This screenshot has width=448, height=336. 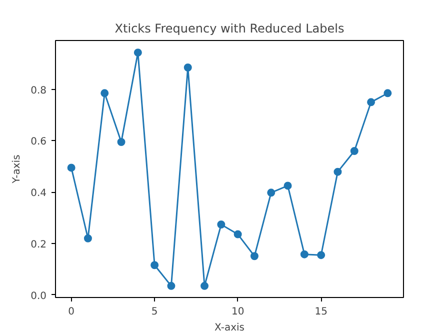 I want to click on y-axis-title: Y-axis, so click(x=17, y=169).